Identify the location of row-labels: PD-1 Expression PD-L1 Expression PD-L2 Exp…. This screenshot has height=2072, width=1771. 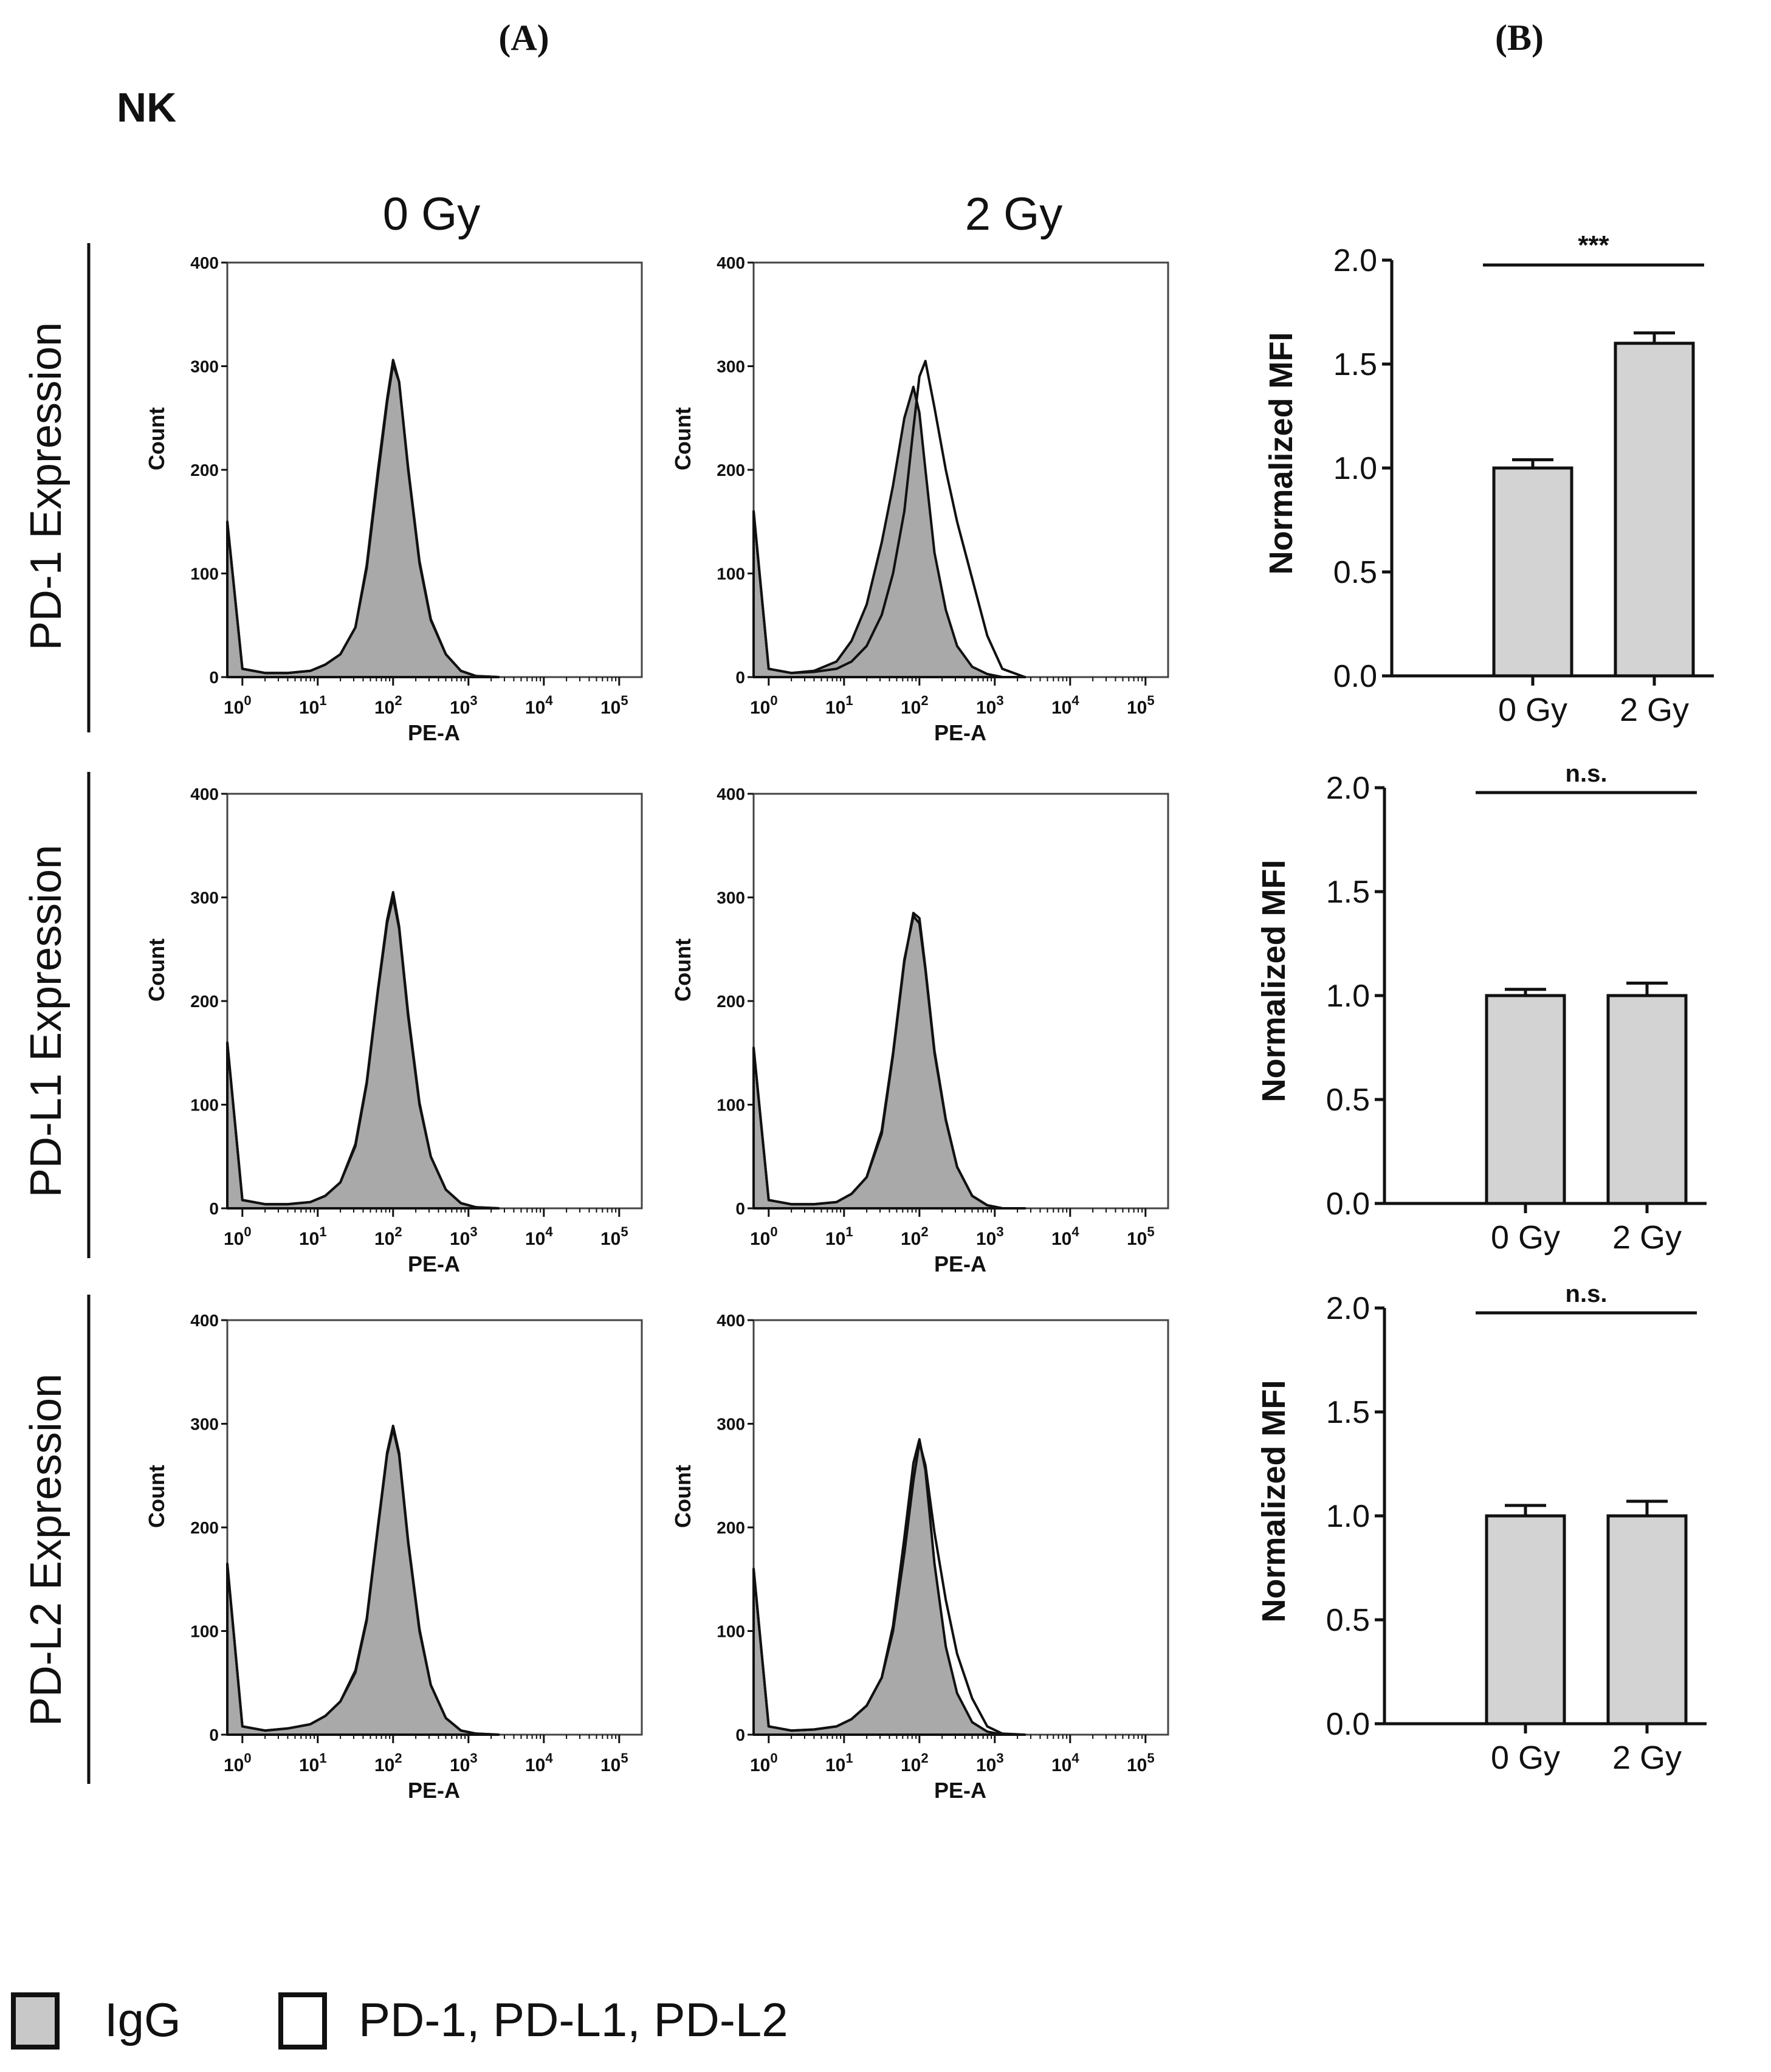
(56, 1013).